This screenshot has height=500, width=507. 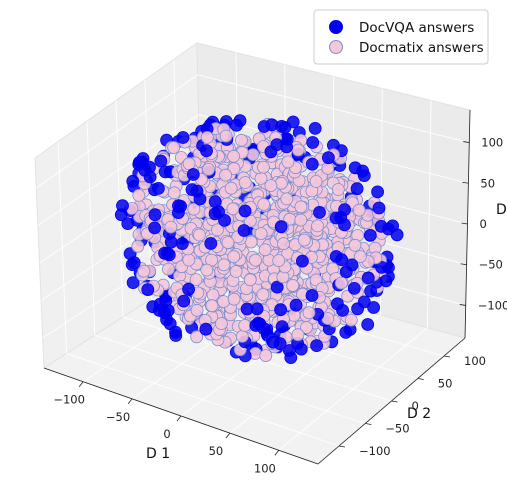 I want to click on x-tick-group: −100 −50 0 50 100, so click(x=166, y=428).